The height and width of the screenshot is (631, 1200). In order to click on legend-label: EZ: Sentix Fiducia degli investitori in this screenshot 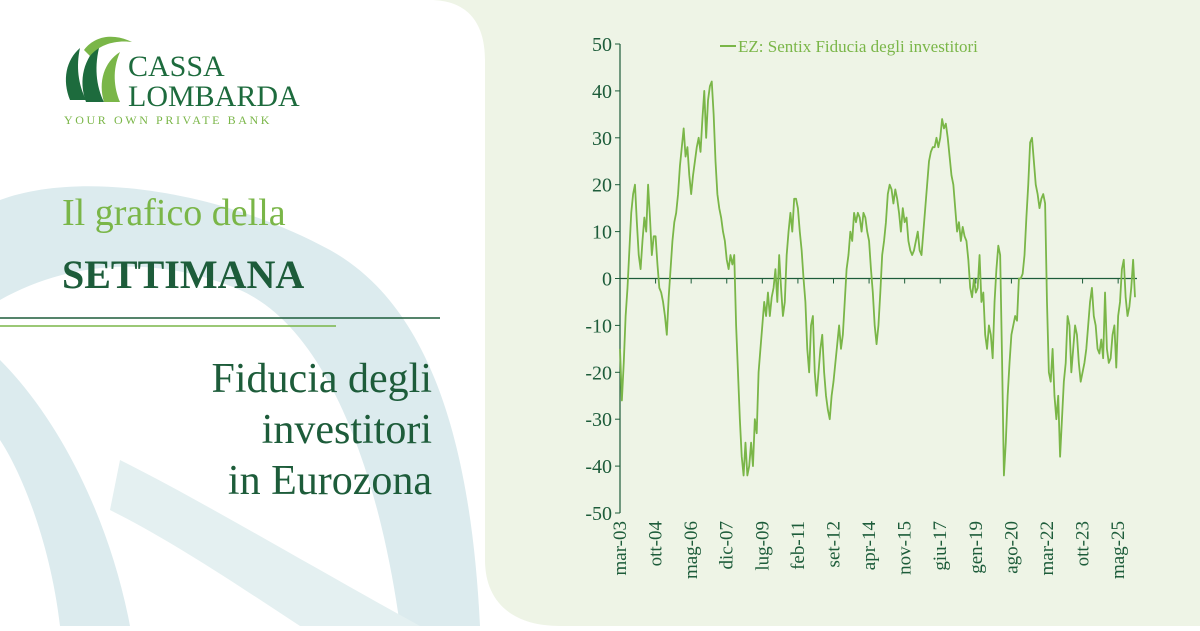, I will do `click(858, 46)`.